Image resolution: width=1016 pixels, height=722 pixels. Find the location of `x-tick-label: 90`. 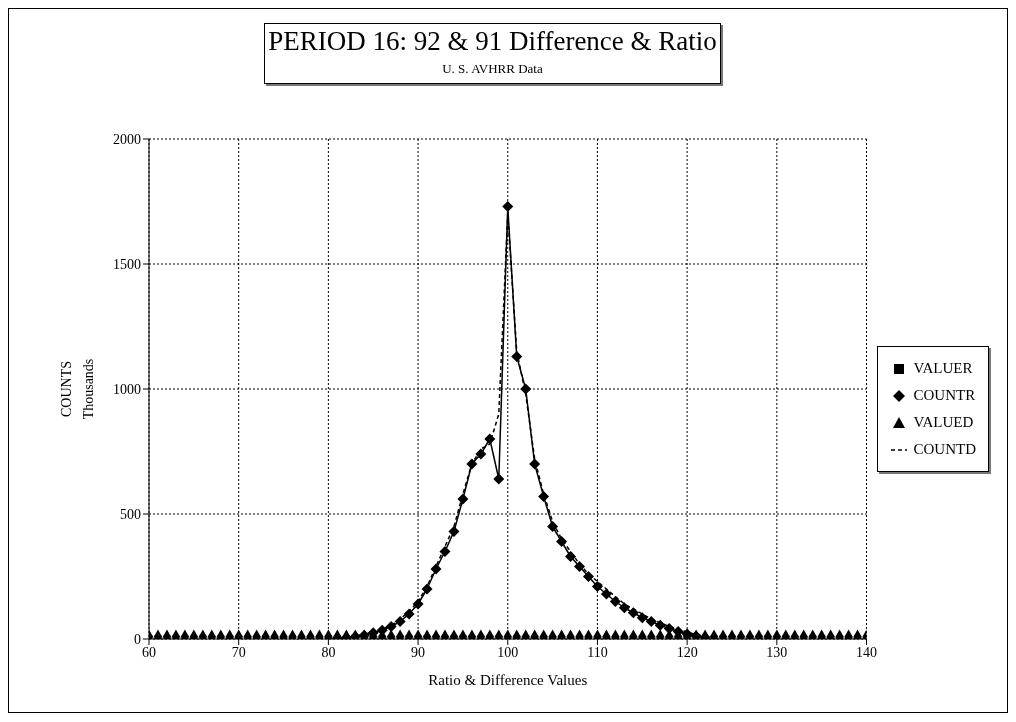

x-tick-label: 90 is located at coordinates (418, 652).